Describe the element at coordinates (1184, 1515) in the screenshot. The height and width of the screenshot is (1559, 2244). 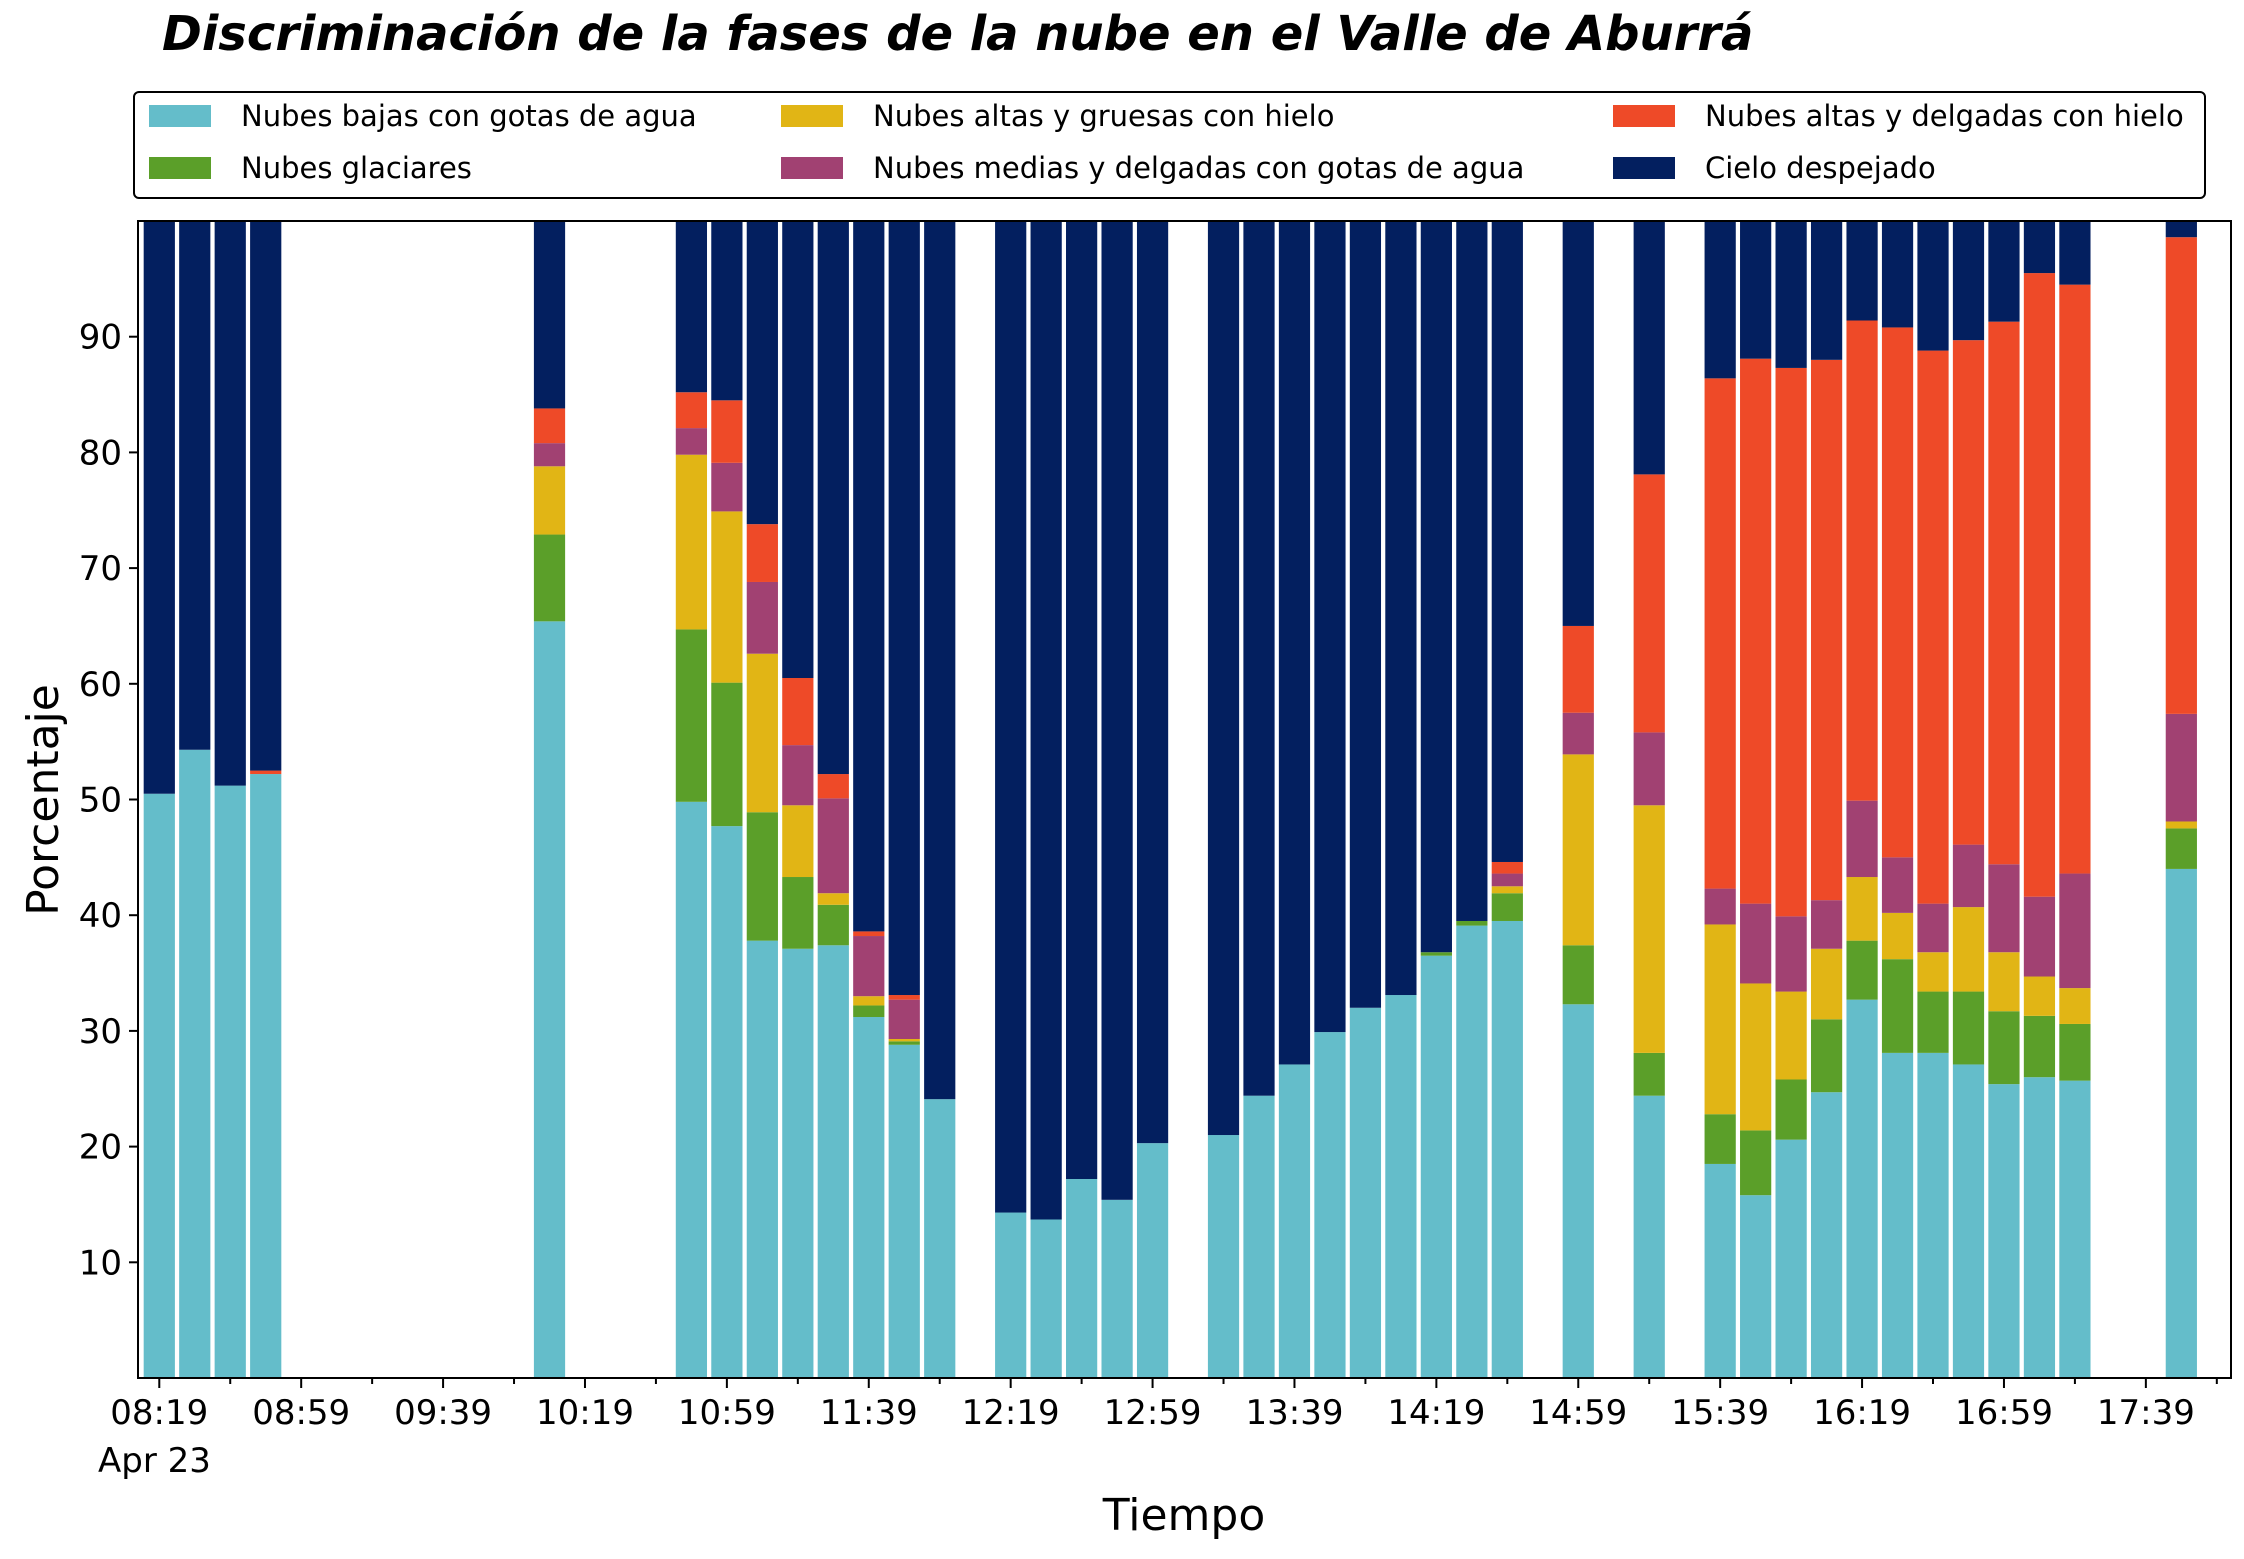
I see `x-axis-title: Tiempo` at that location.